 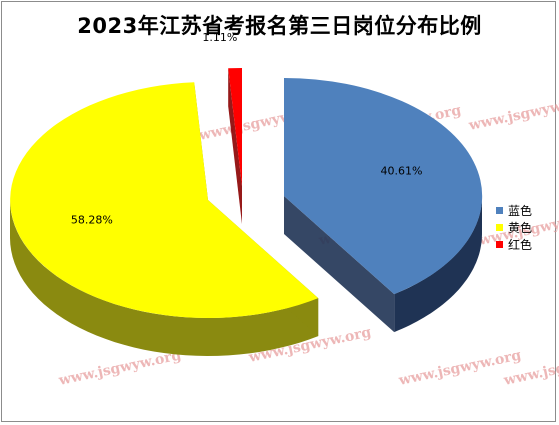 I want to click on data-label-红色: 1.11%, so click(x=219, y=37).